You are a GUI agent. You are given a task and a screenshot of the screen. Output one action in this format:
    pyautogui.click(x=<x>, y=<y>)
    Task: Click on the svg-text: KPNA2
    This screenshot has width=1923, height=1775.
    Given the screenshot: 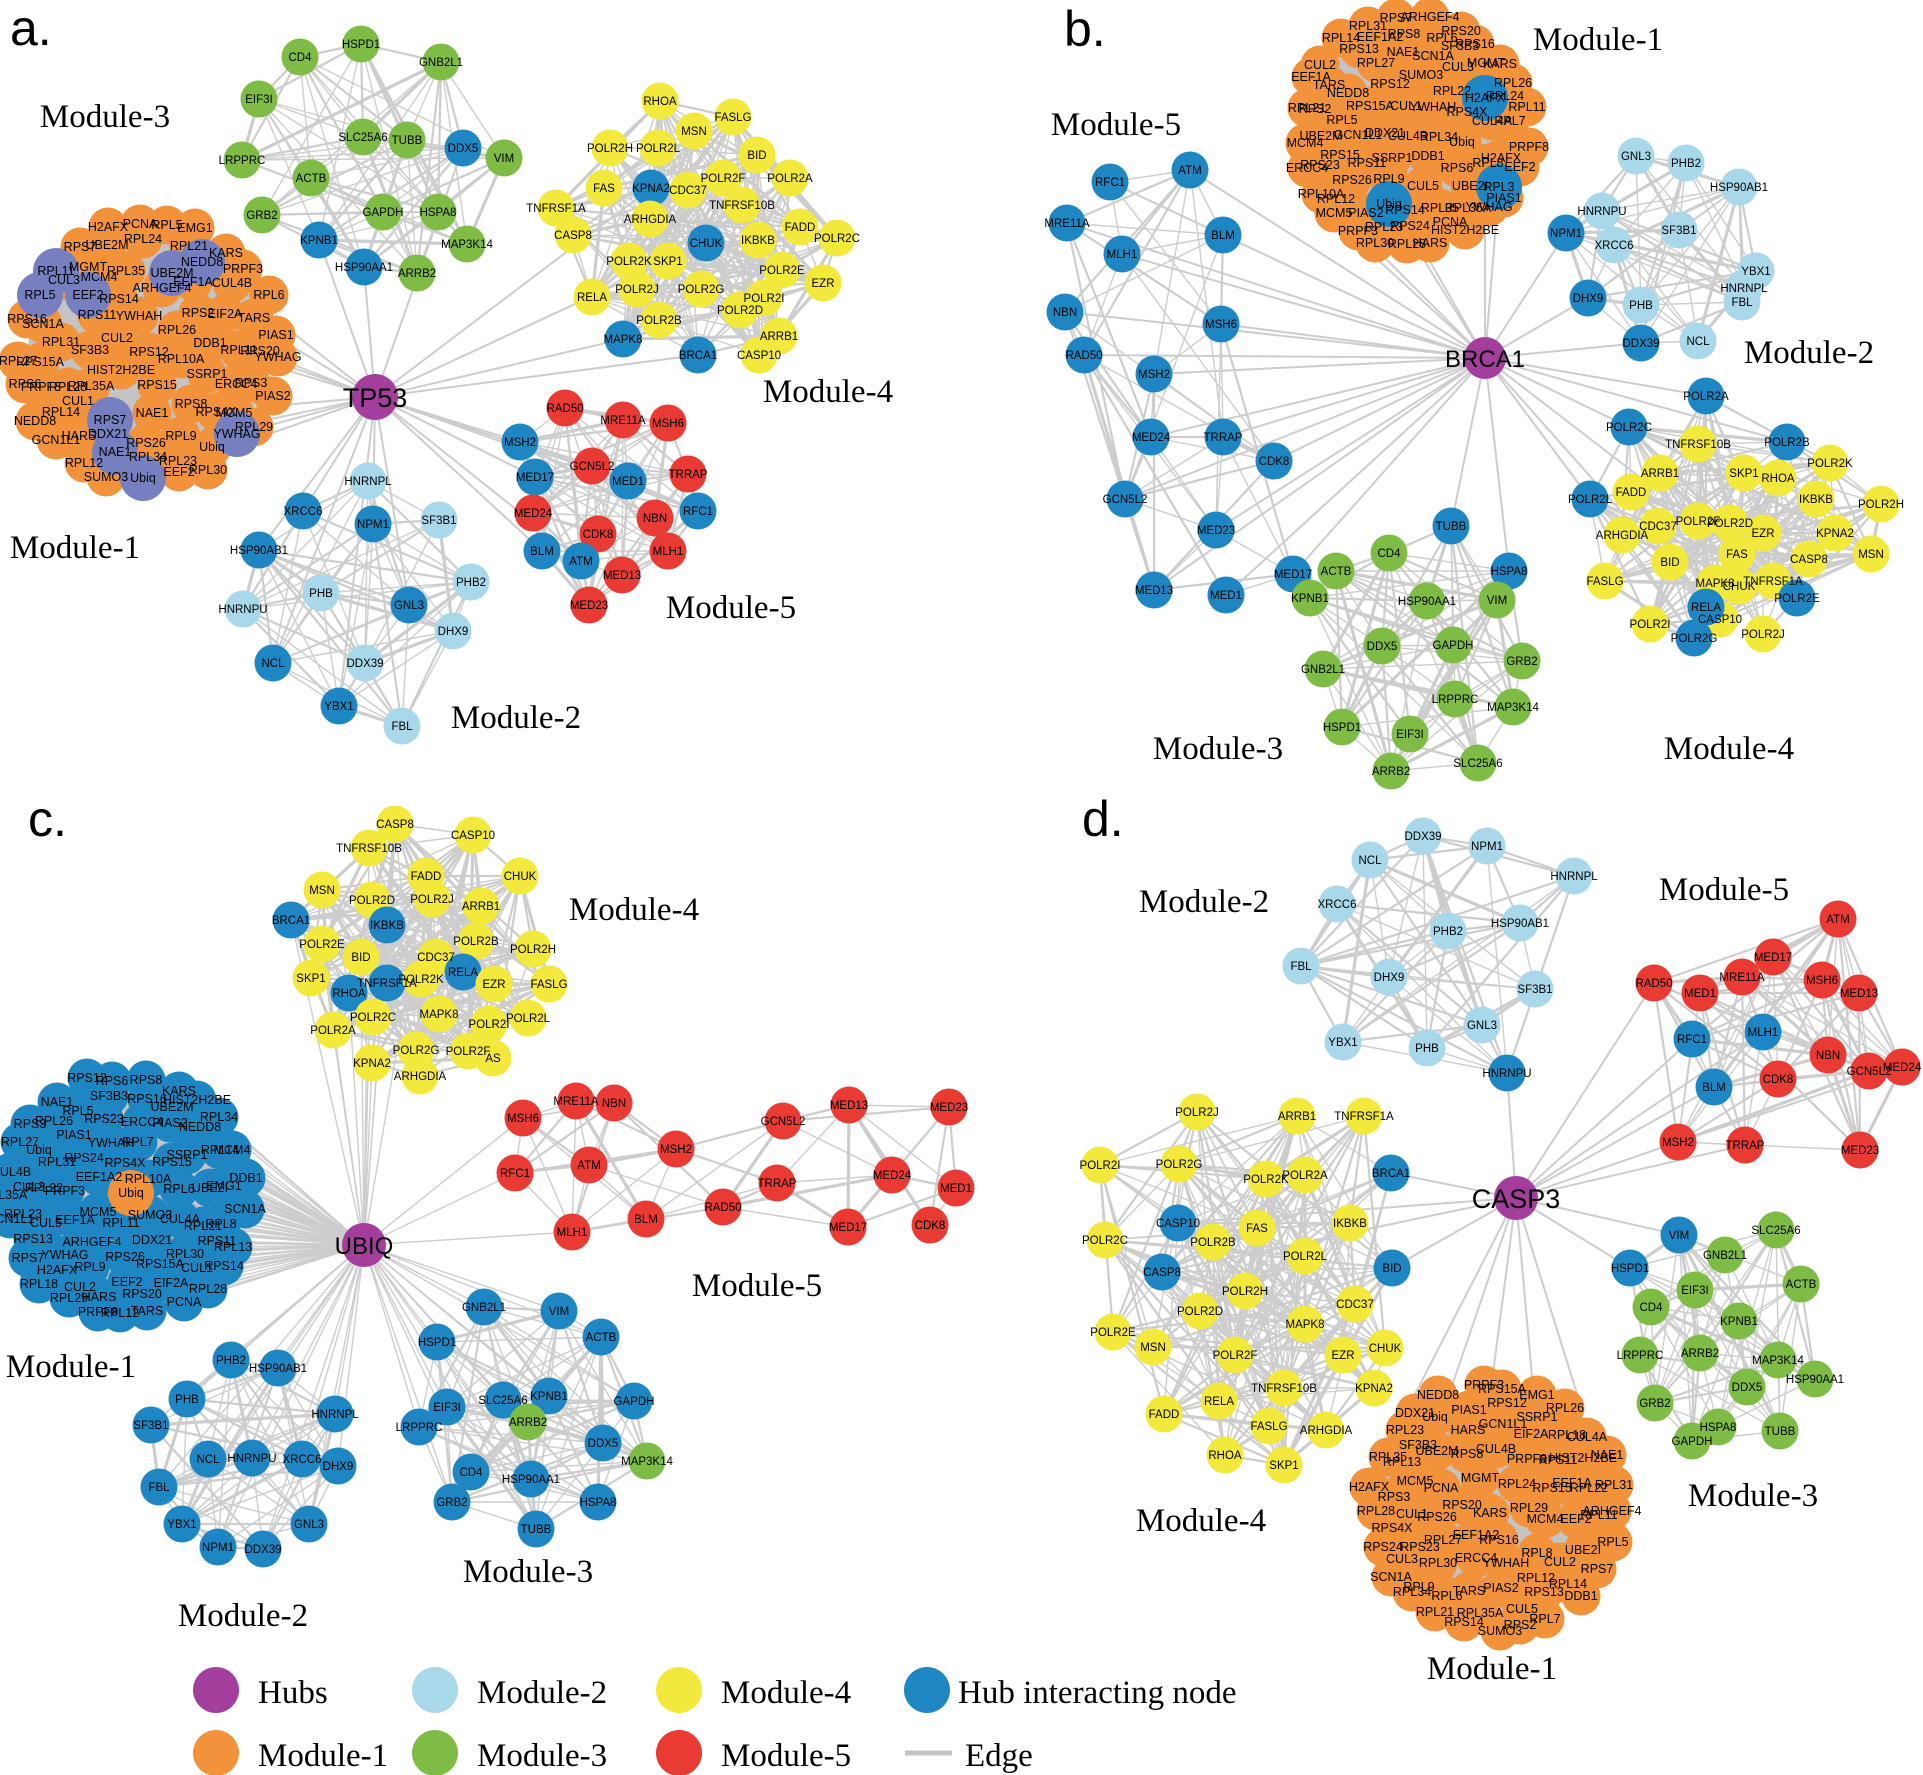 What is the action you would take?
    pyautogui.click(x=372, y=1064)
    